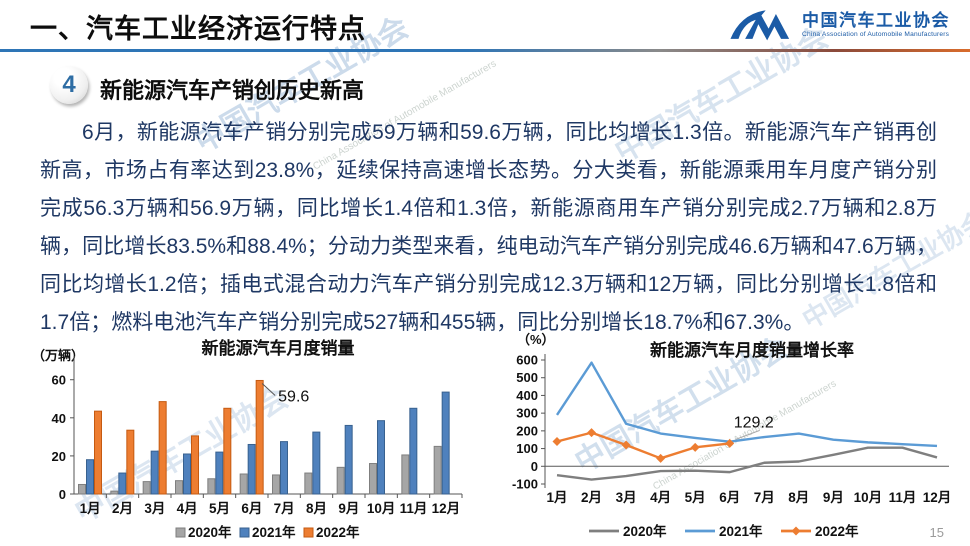  I want to click on svg-text: -100, so click(525, 484).